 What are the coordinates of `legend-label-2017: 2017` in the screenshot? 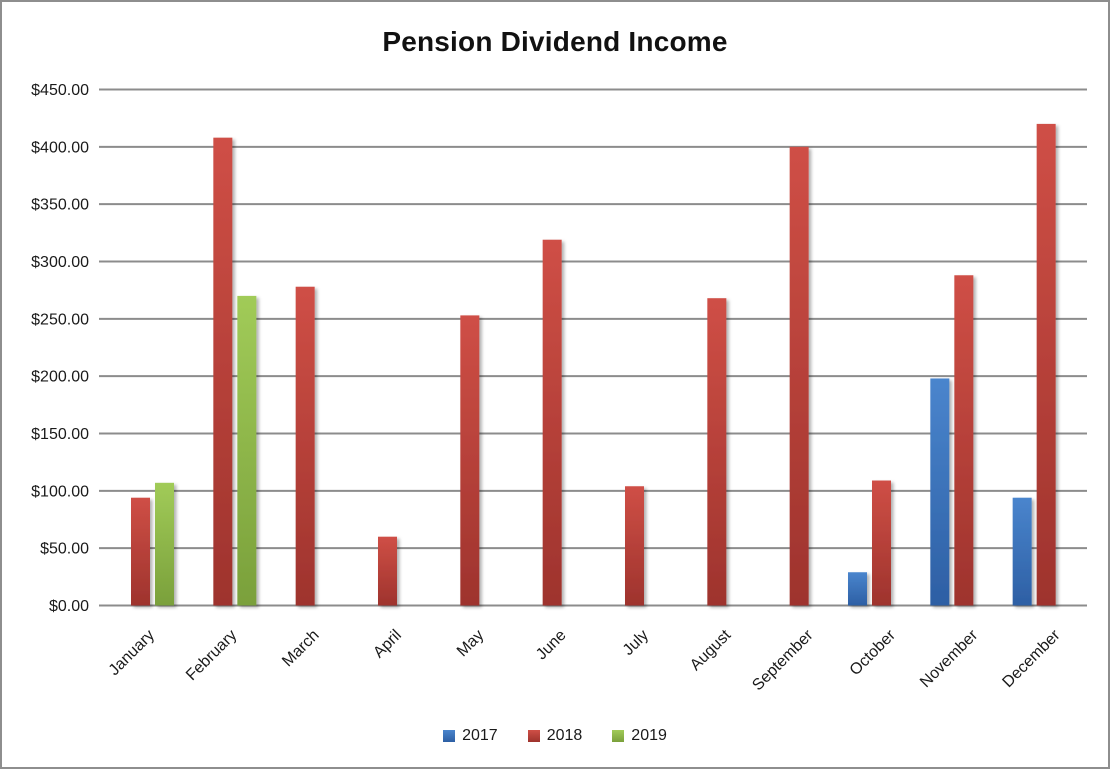 It's located at (480, 735).